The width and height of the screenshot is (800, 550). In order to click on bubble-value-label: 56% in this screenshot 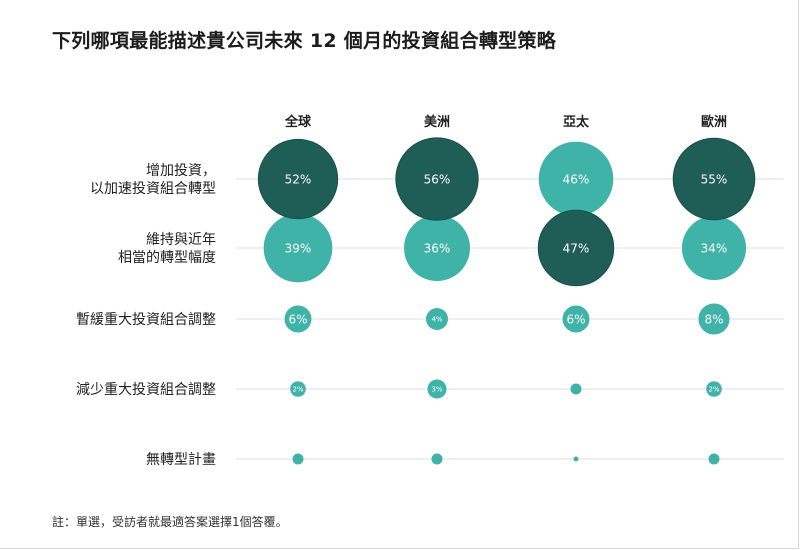, I will do `click(437, 180)`.